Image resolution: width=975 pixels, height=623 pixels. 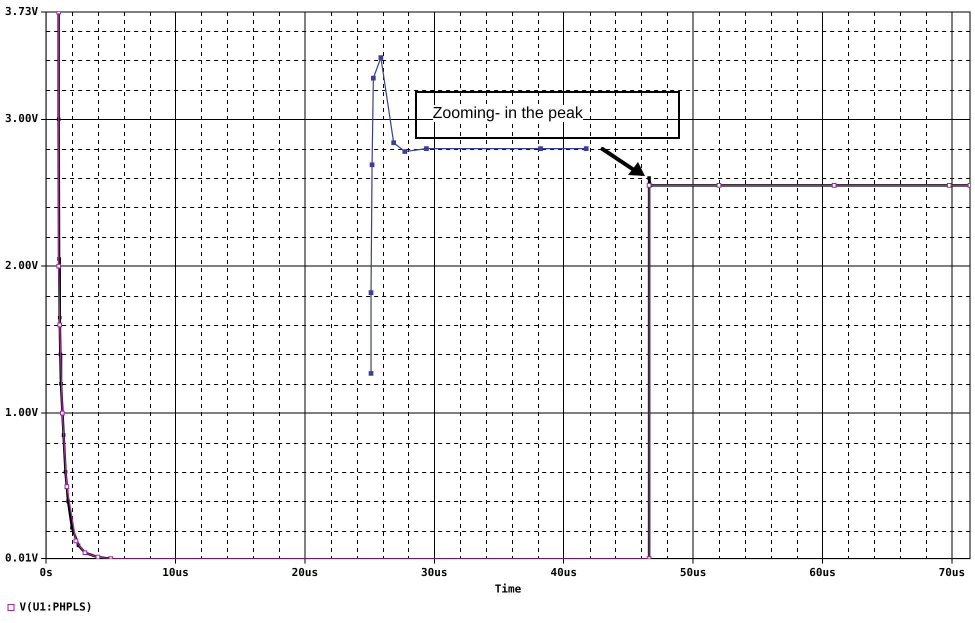 I want to click on y-tick-label: 1.00V, so click(x=21, y=412).